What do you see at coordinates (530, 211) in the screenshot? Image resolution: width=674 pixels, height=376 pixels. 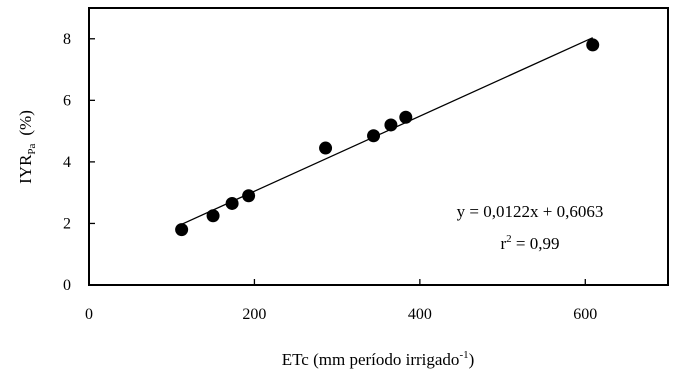 I see `regression-equation: y = 0,0122x + 0,6063` at bounding box center [530, 211].